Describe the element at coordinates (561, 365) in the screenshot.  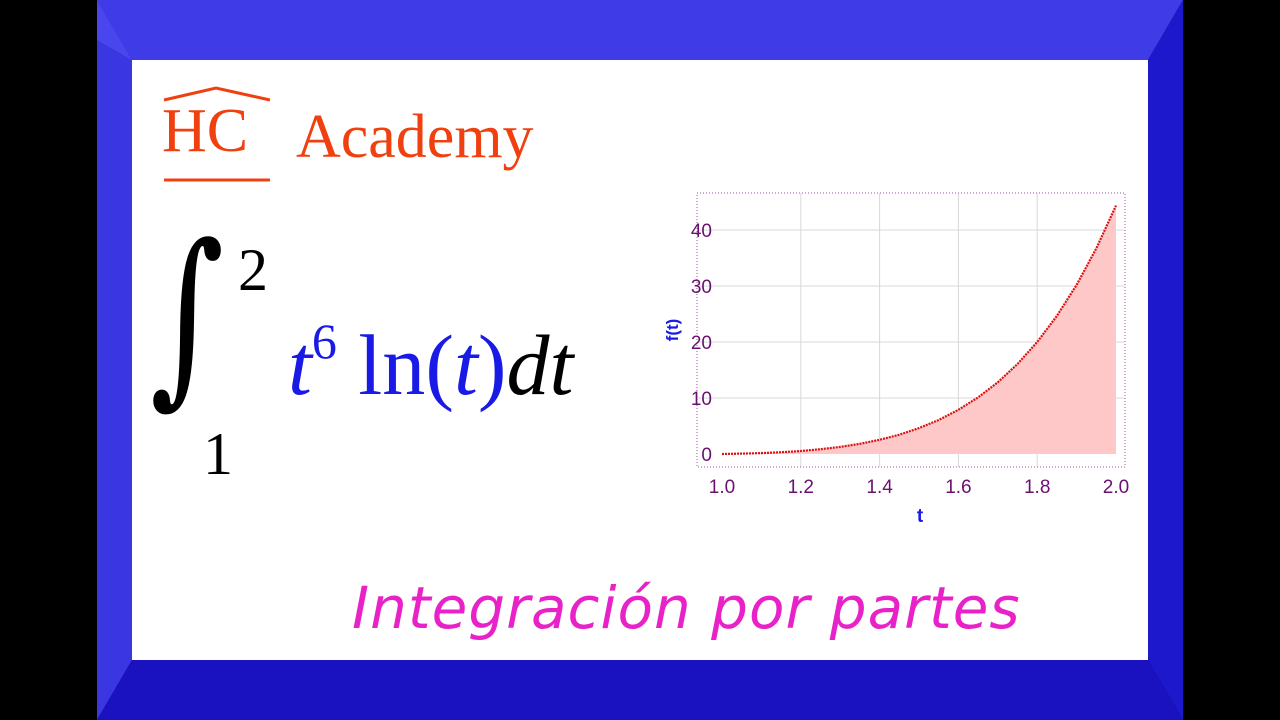
I see `differential-variable: t` at that location.